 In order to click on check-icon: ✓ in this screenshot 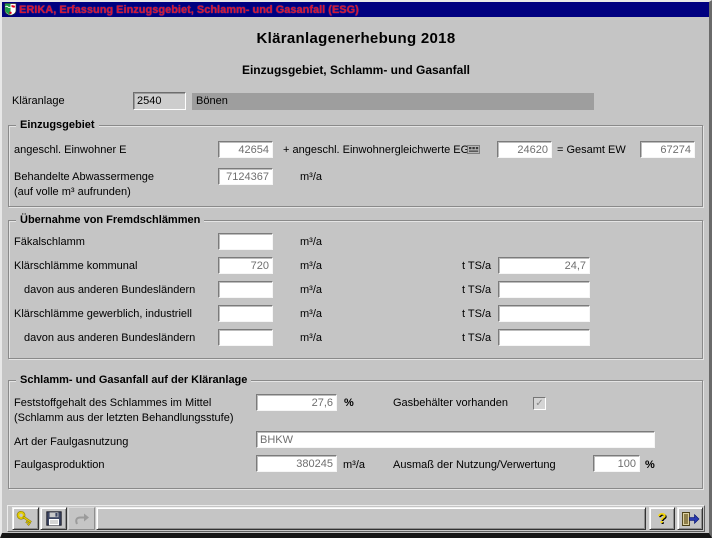, I will do `click(539, 403)`.